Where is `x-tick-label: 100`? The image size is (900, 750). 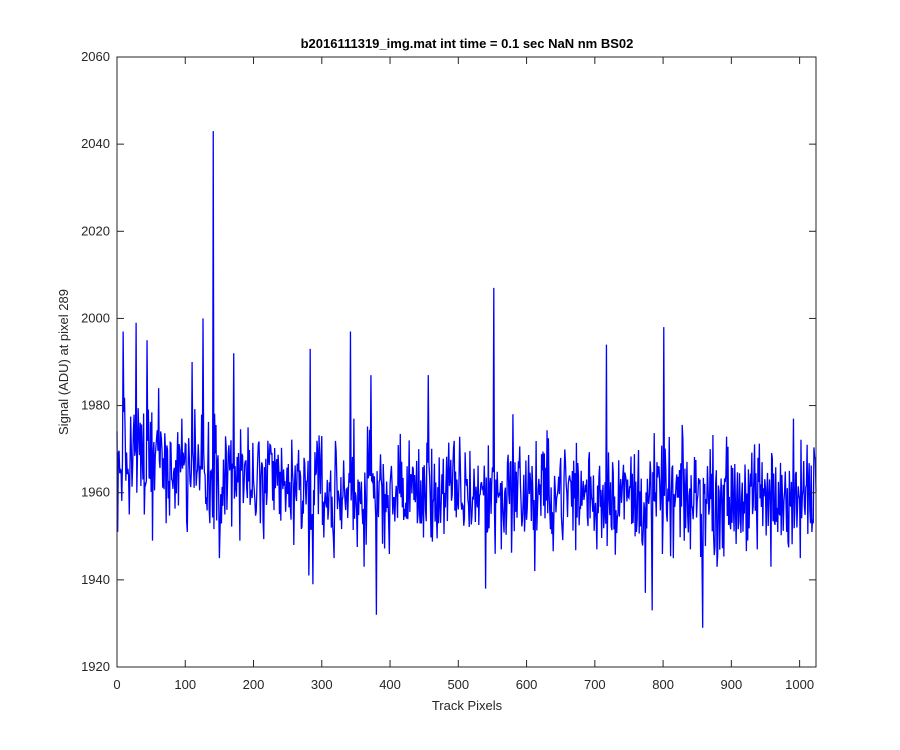 x-tick-label: 100 is located at coordinates (185, 684).